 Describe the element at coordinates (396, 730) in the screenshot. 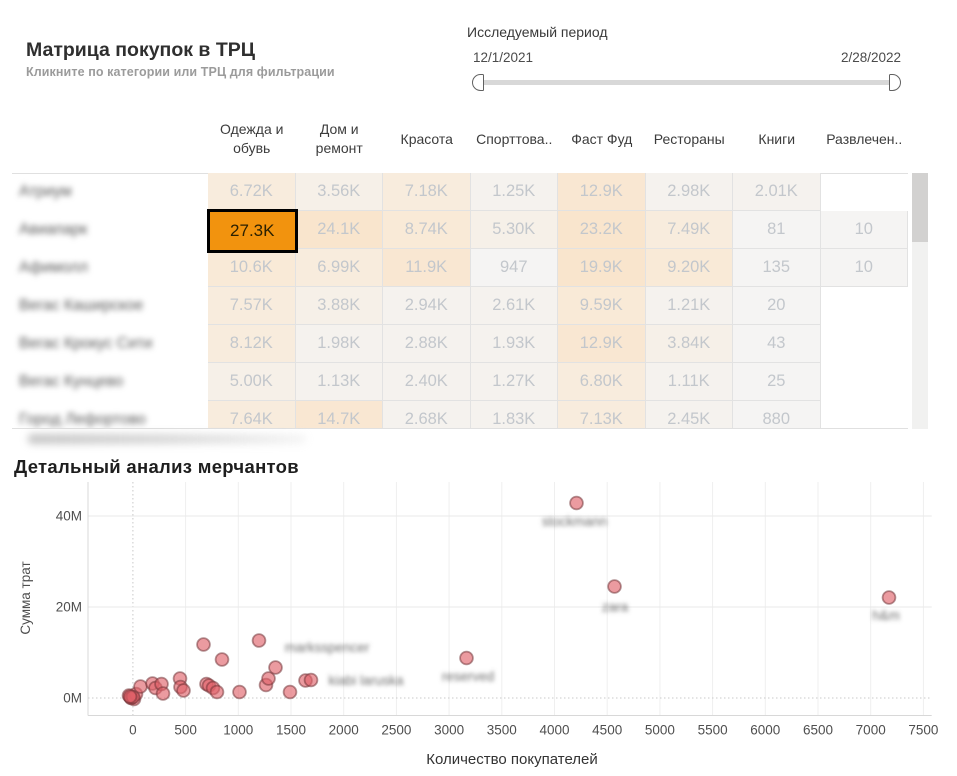

I see `svg-text: 2500` at that location.